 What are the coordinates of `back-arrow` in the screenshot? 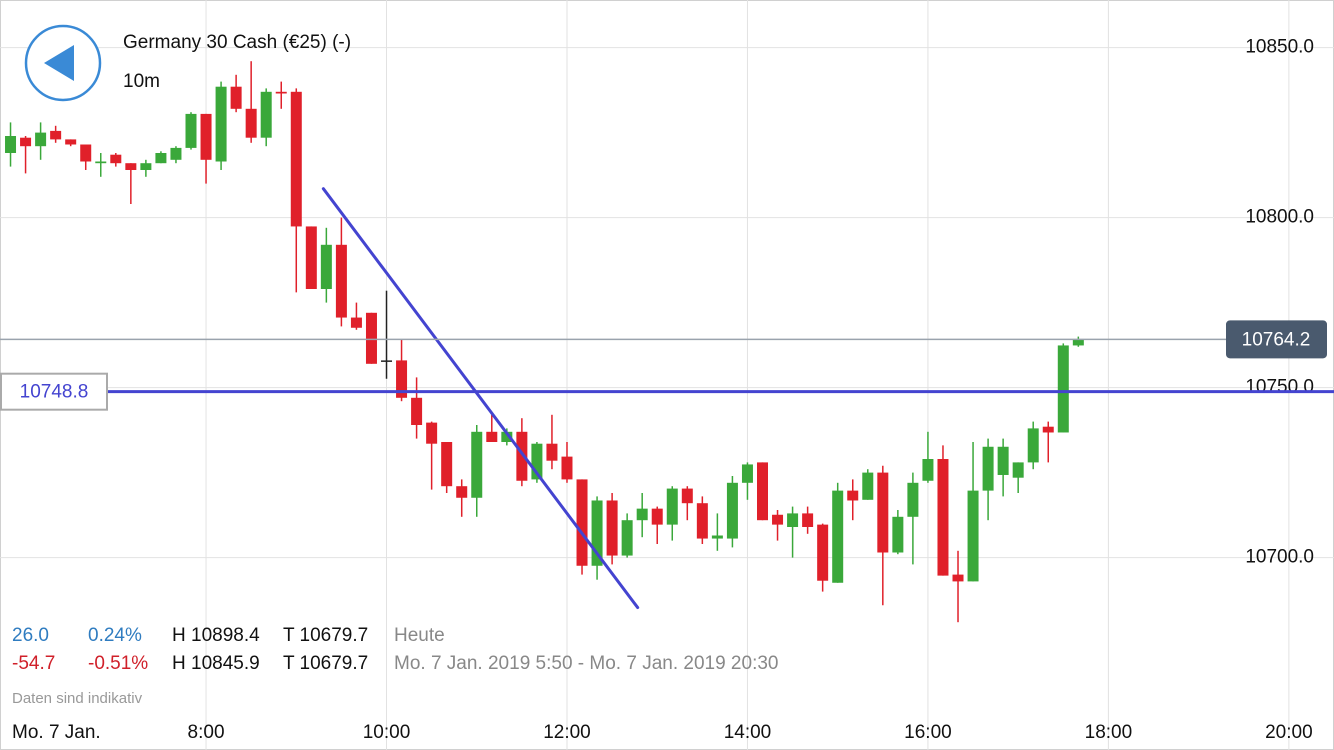 It's located at (59, 63).